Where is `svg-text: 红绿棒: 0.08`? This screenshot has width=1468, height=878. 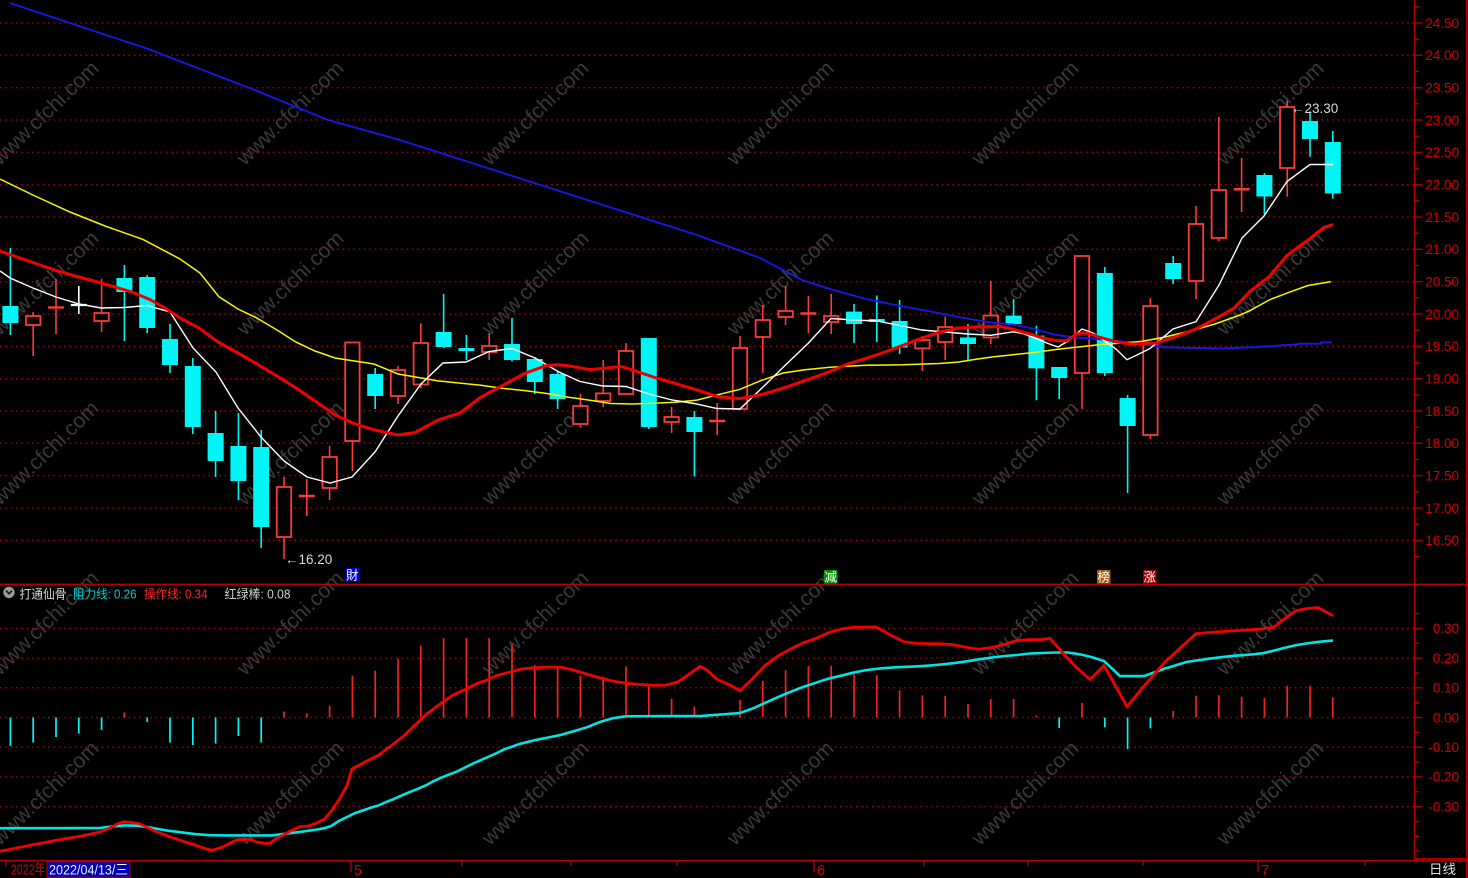
svg-text: 红绿棒: 0.08 is located at coordinates (258, 593).